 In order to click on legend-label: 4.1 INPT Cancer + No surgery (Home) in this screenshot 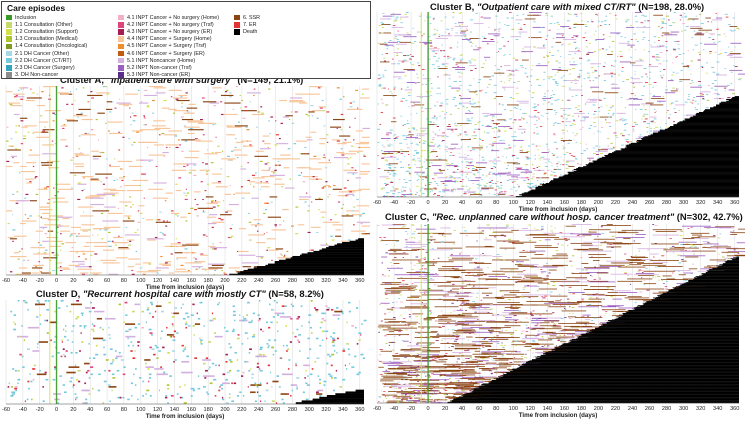, I will do `click(173, 17)`.